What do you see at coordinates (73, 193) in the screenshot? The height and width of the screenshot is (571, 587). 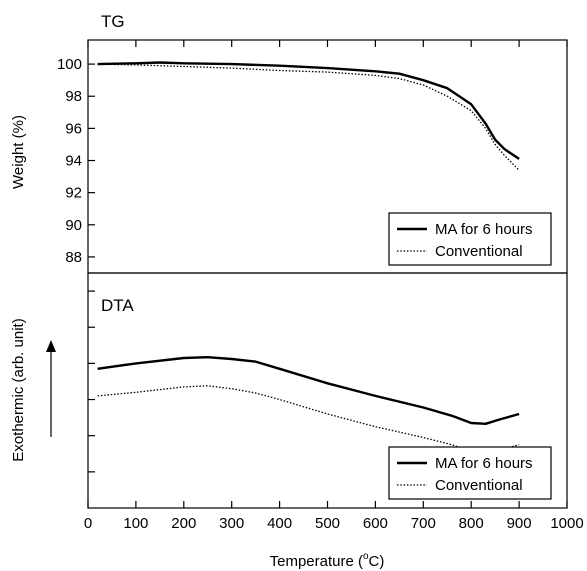 I see `tg-y-tick-label: 92` at bounding box center [73, 193].